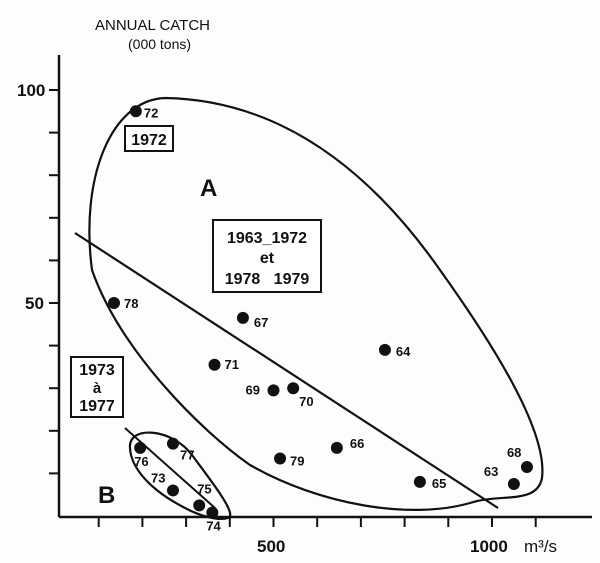  Describe the element at coordinates (439, 483) in the screenshot. I see `data-label-65: 65` at that location.